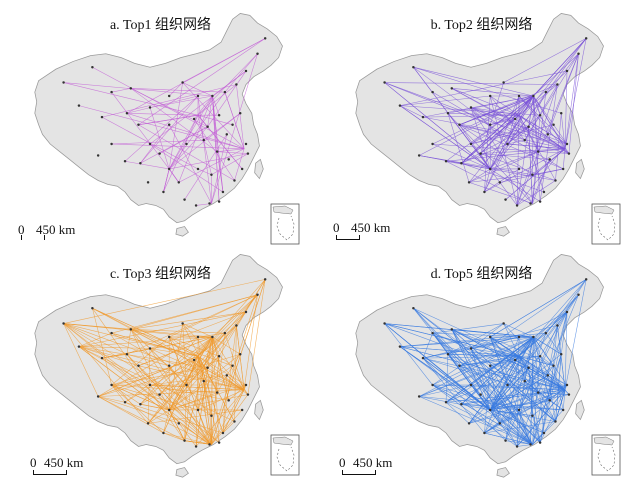  Describe the element at coordinates (160, 274) in the screenshot. I see `panel-title-c: c. Top3 组织网络` at that location.